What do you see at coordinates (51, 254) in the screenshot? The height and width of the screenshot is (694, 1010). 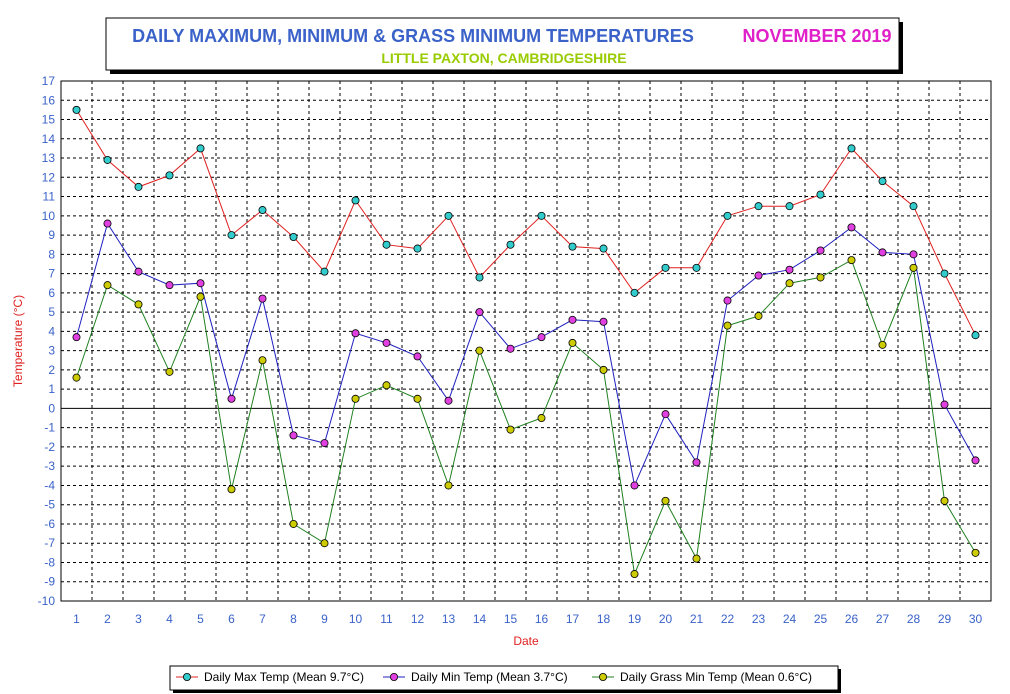 I see `y-tick-label: 8` at bounding box center [51, 254].